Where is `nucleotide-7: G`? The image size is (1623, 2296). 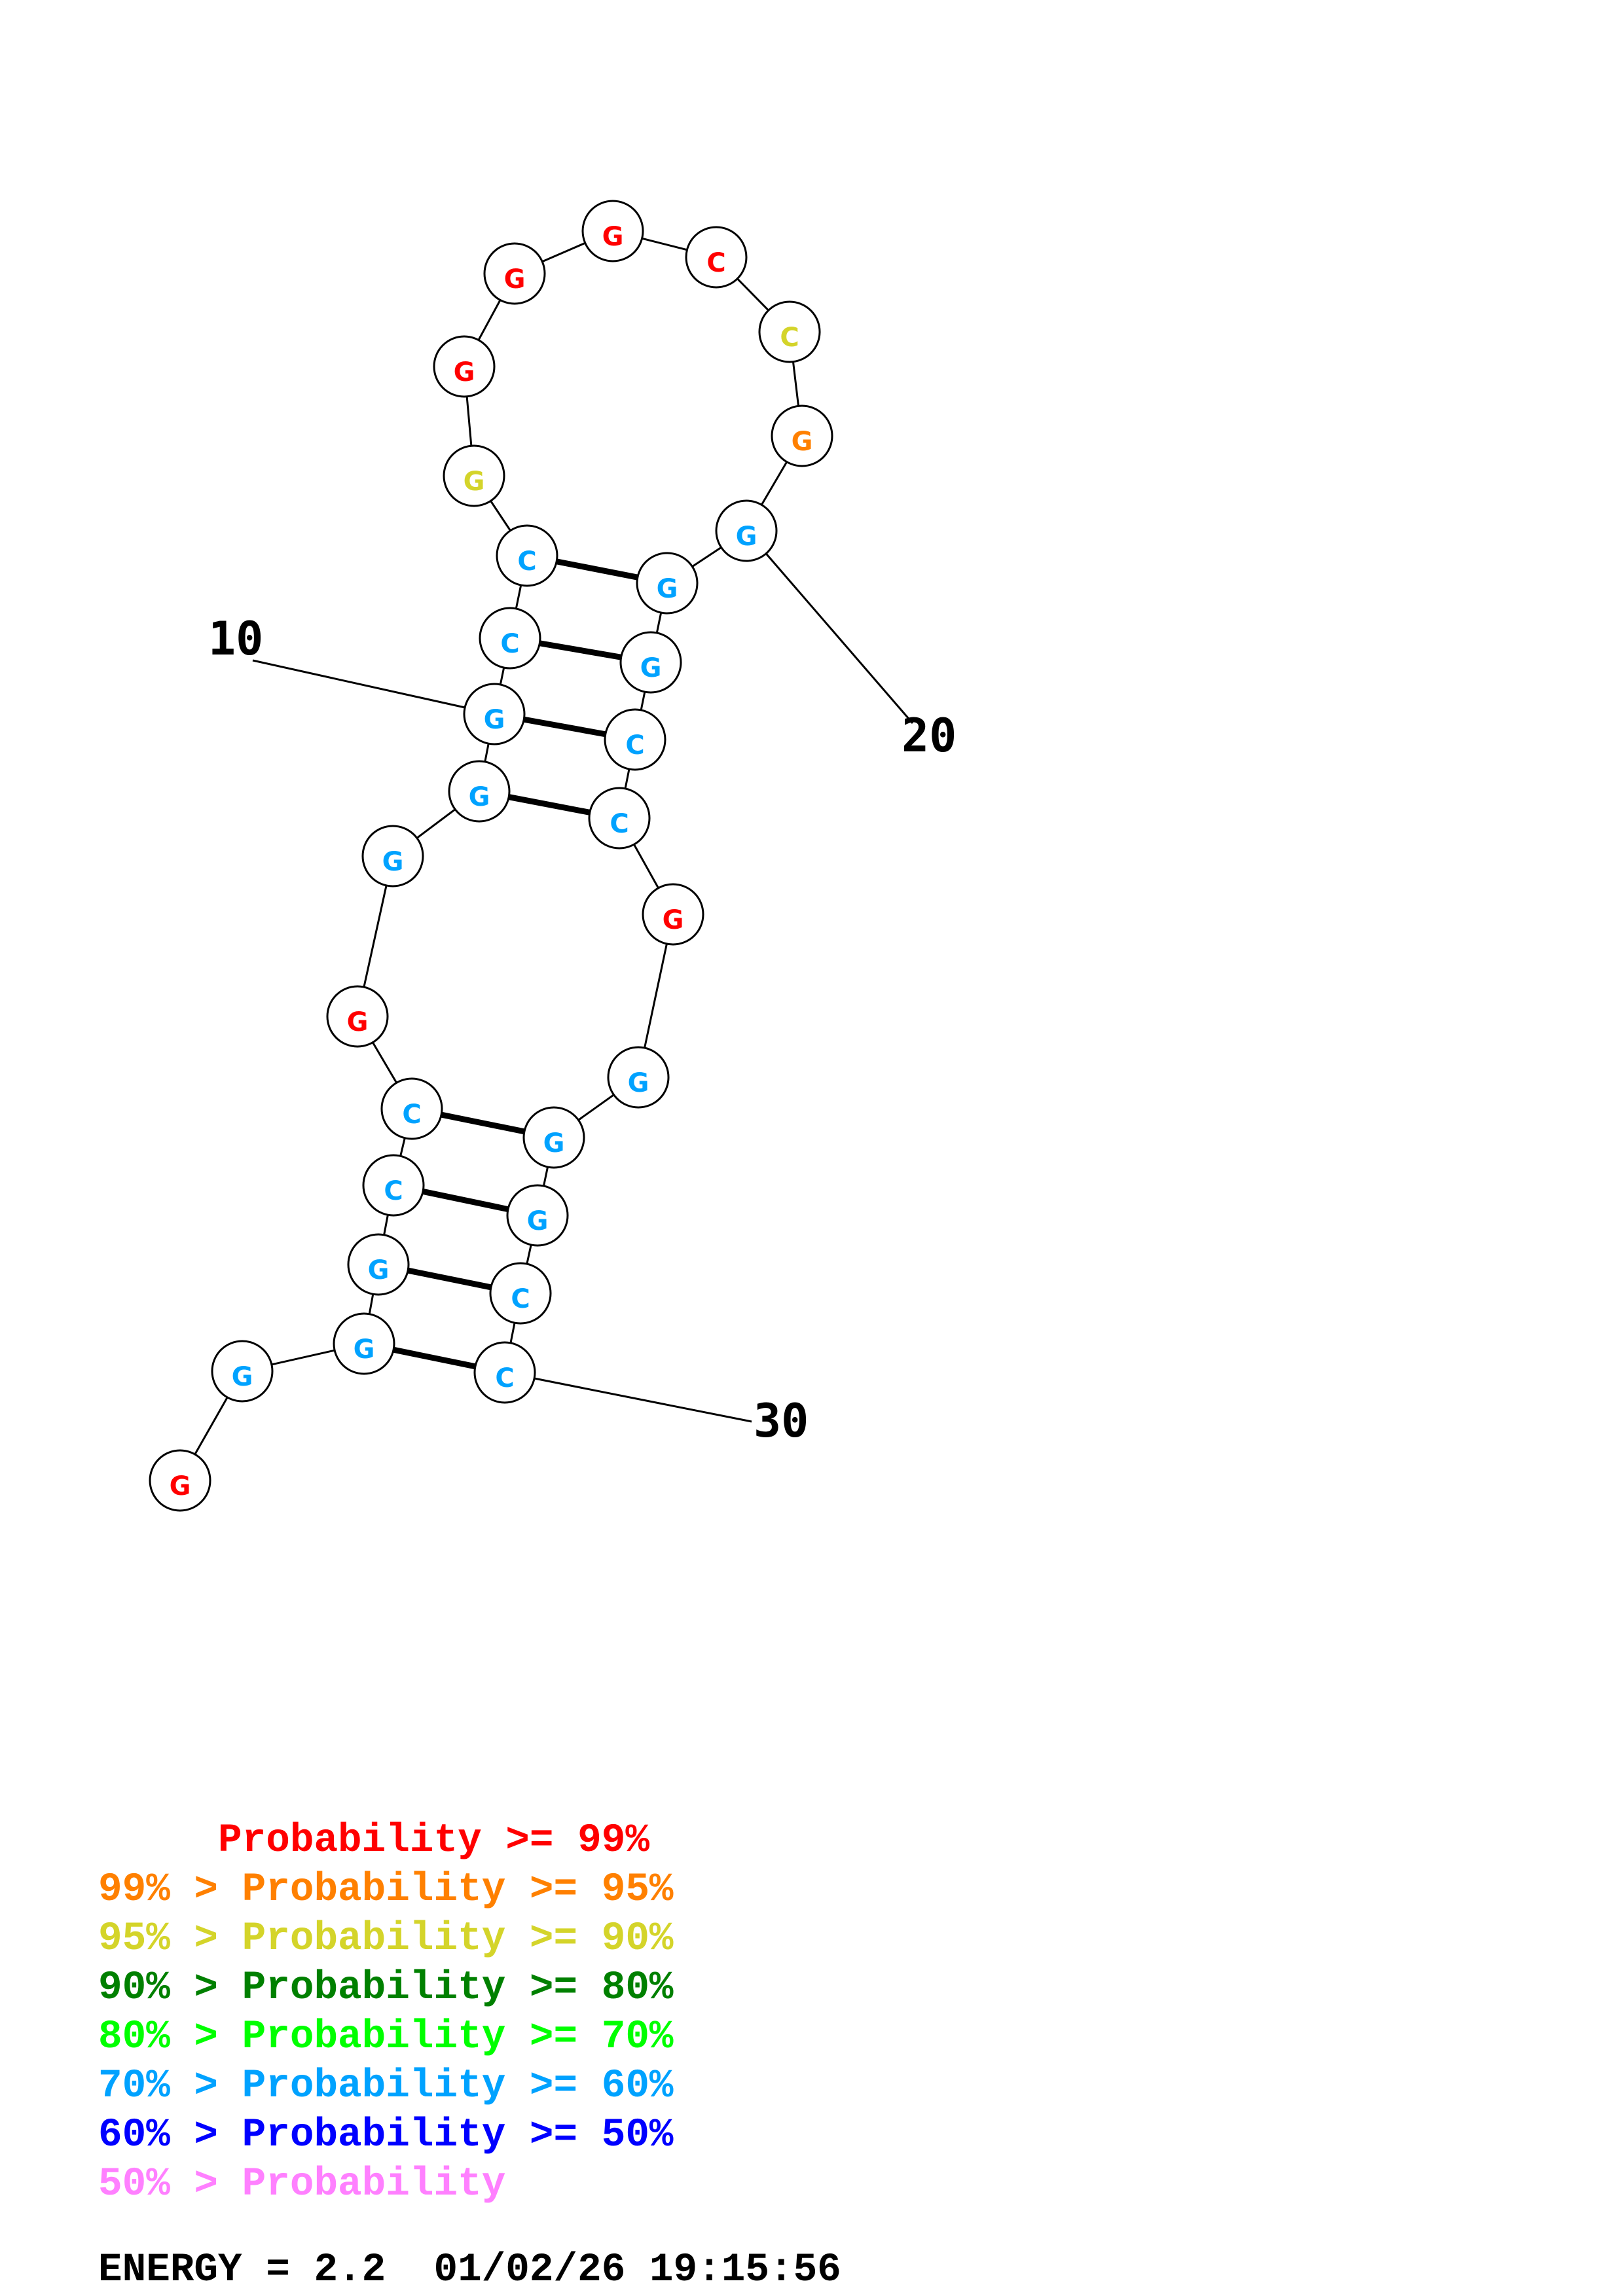 nucleotide-7: G is located at coordinates (357, 1016).